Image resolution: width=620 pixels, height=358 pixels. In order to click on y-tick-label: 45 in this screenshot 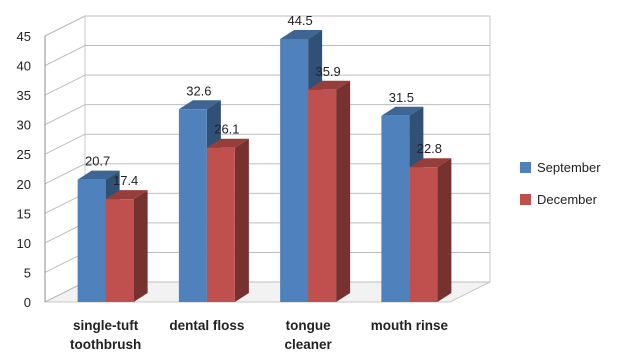, I will do `click(24, 36)`.